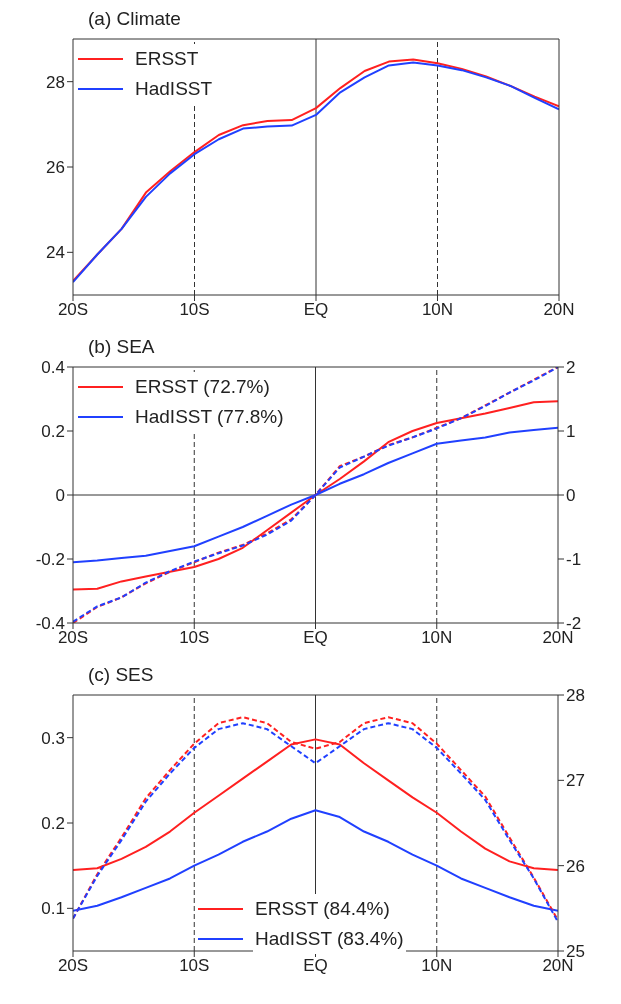 Image resolution: width=621 pixels, height=1004 pixels. I want to click on legend-label: ERSST (84.4%), so click(322, 909).